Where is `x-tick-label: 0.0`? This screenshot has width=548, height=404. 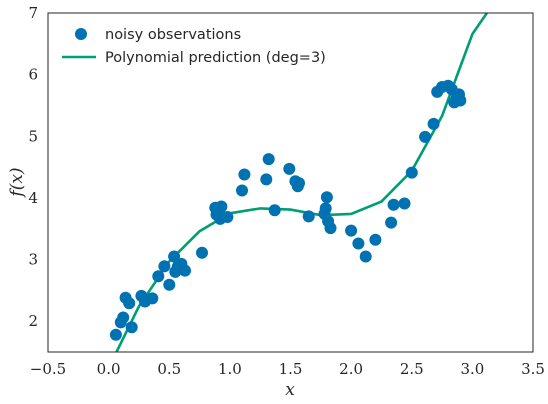
x-tick-label: 0.0 is located at coordinates (109, 369).